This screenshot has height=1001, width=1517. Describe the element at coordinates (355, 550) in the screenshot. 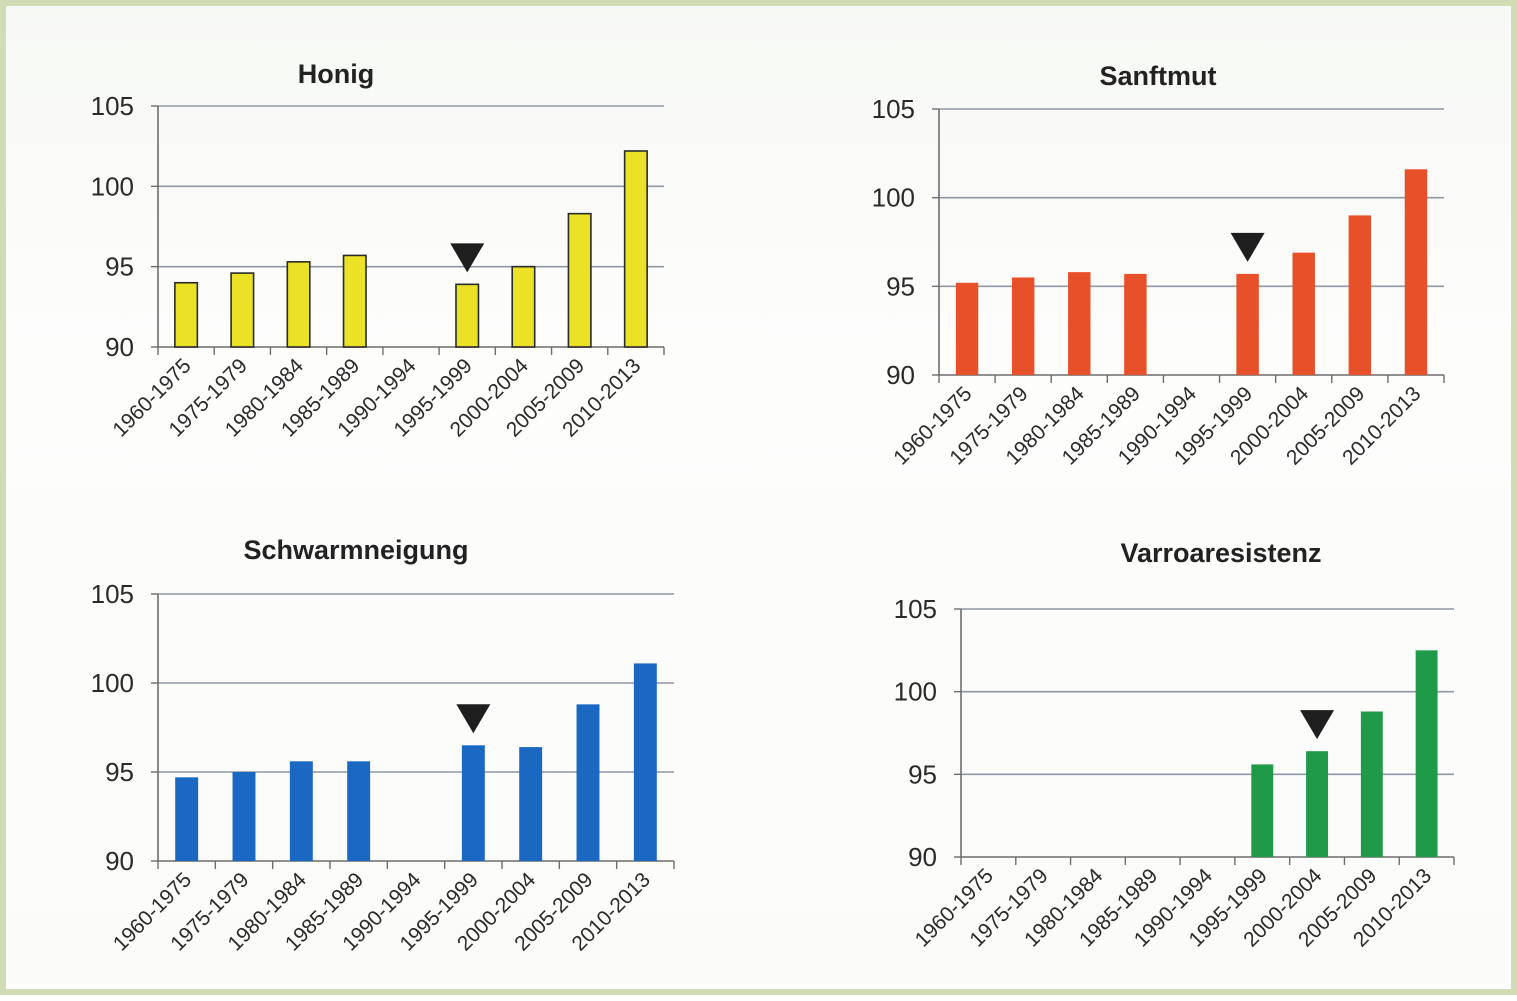

I see `chart-title: Schwarmneigung` at that location.